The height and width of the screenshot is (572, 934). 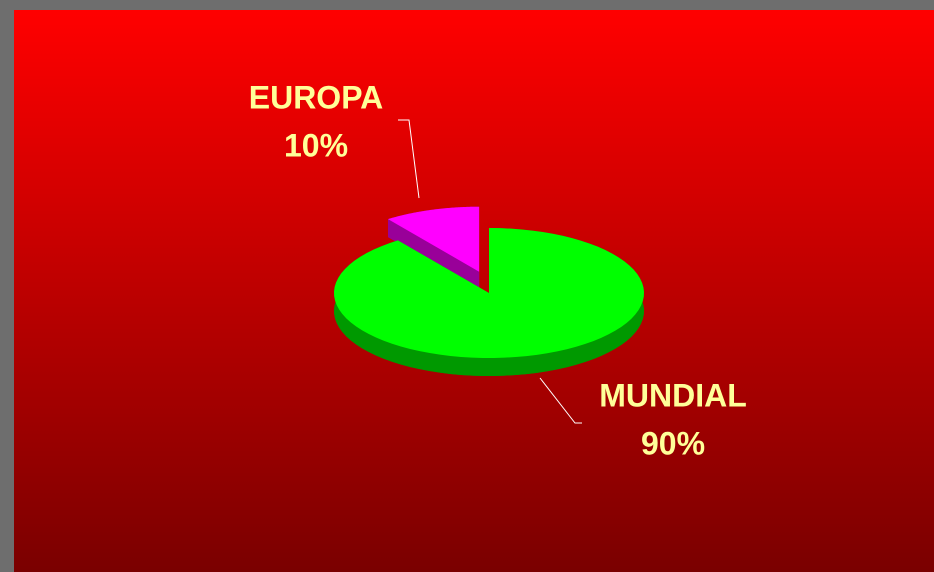 What do you see at coordinates (673, 443) in the screenshot?
I see `slice-value-label: 90%` at bounding box center [673, 443].